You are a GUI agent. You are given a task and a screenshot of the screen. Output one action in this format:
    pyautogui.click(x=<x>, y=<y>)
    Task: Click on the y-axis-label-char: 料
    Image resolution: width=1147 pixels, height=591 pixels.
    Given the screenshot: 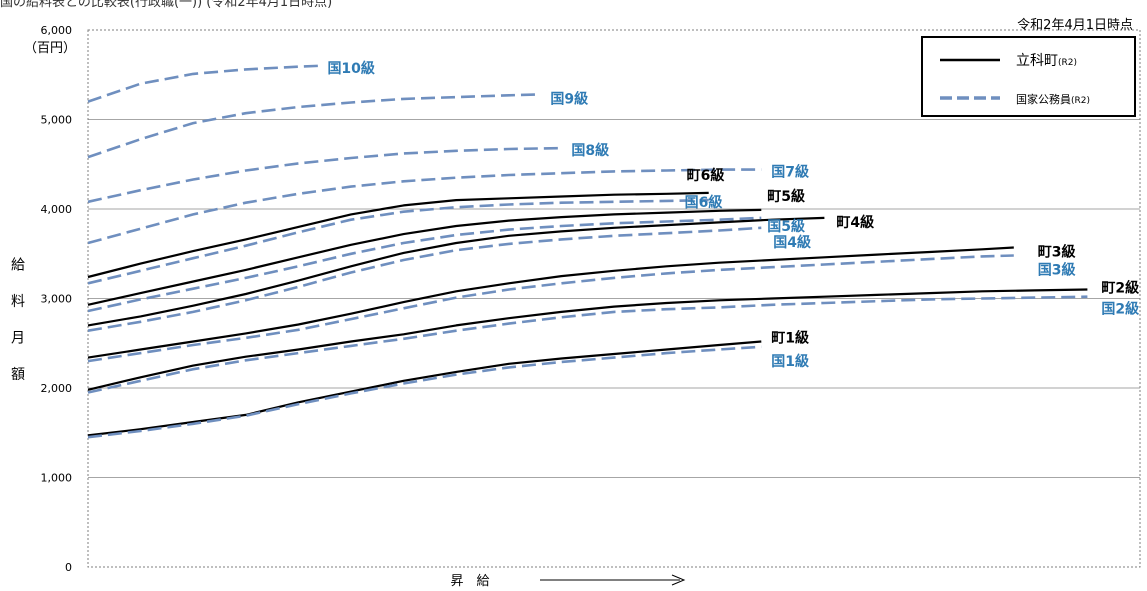 What is the action you would take?
    pyautogui.click(x=18, y=302)
    